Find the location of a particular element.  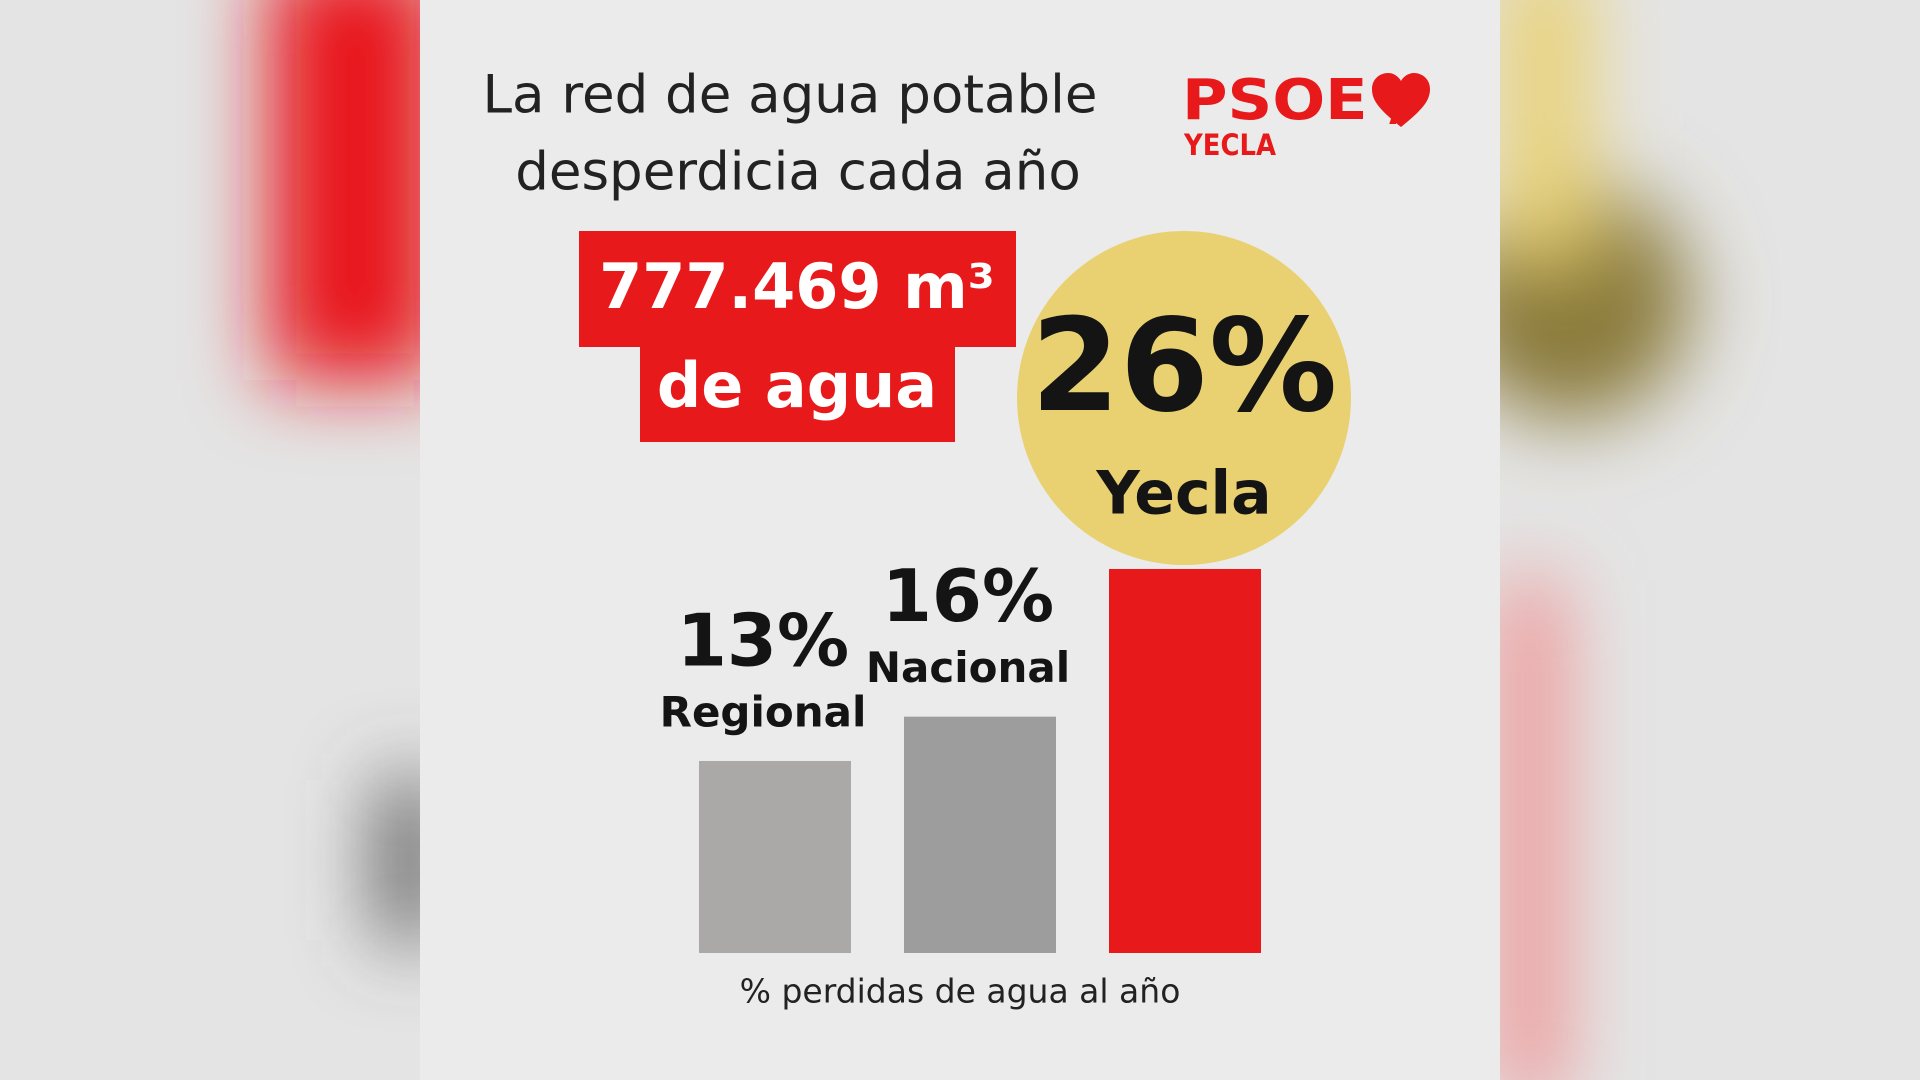

value-label: 26% is located at coordinates (1184, 366).